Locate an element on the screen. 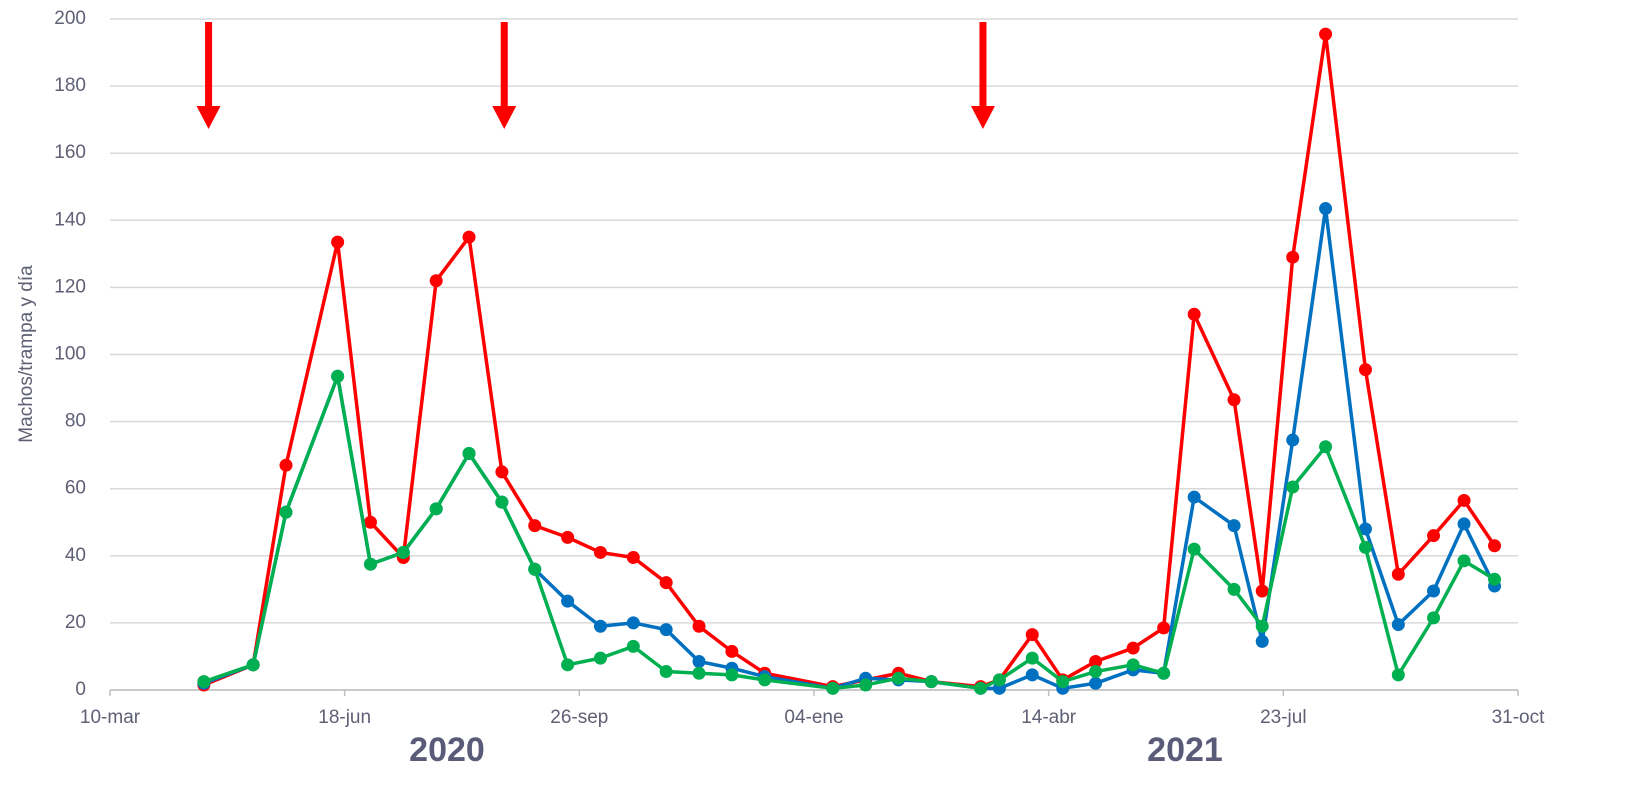 This screenshot has height=808, width=1626. year-label: 2021 is located at coordinates (1185, 750).